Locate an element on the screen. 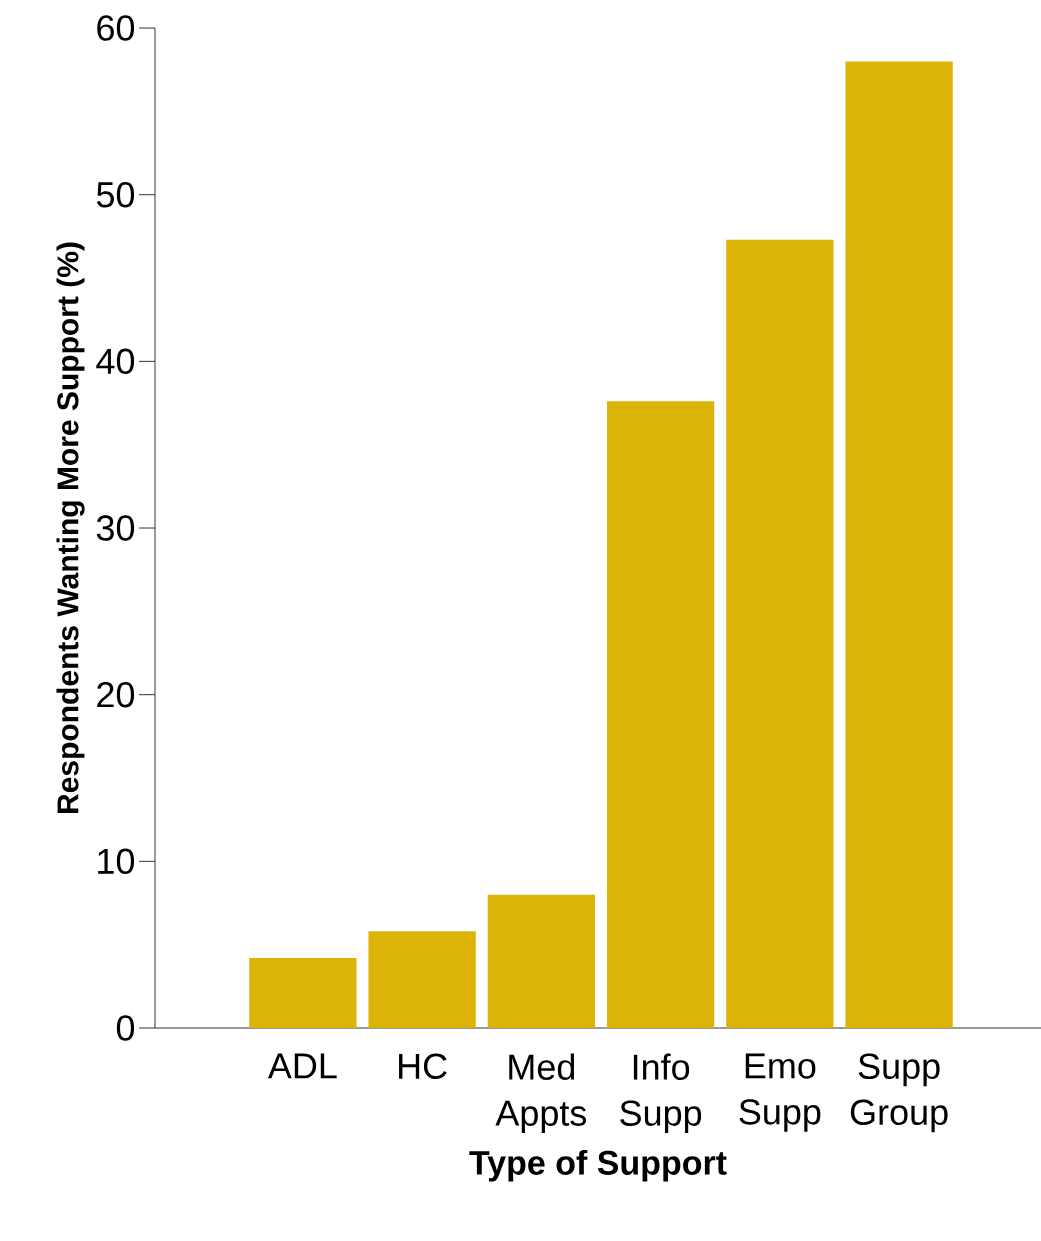 This screenshot has width=1041, height=1241. x-tick-label: HC is located at coordinates (423, 1066).